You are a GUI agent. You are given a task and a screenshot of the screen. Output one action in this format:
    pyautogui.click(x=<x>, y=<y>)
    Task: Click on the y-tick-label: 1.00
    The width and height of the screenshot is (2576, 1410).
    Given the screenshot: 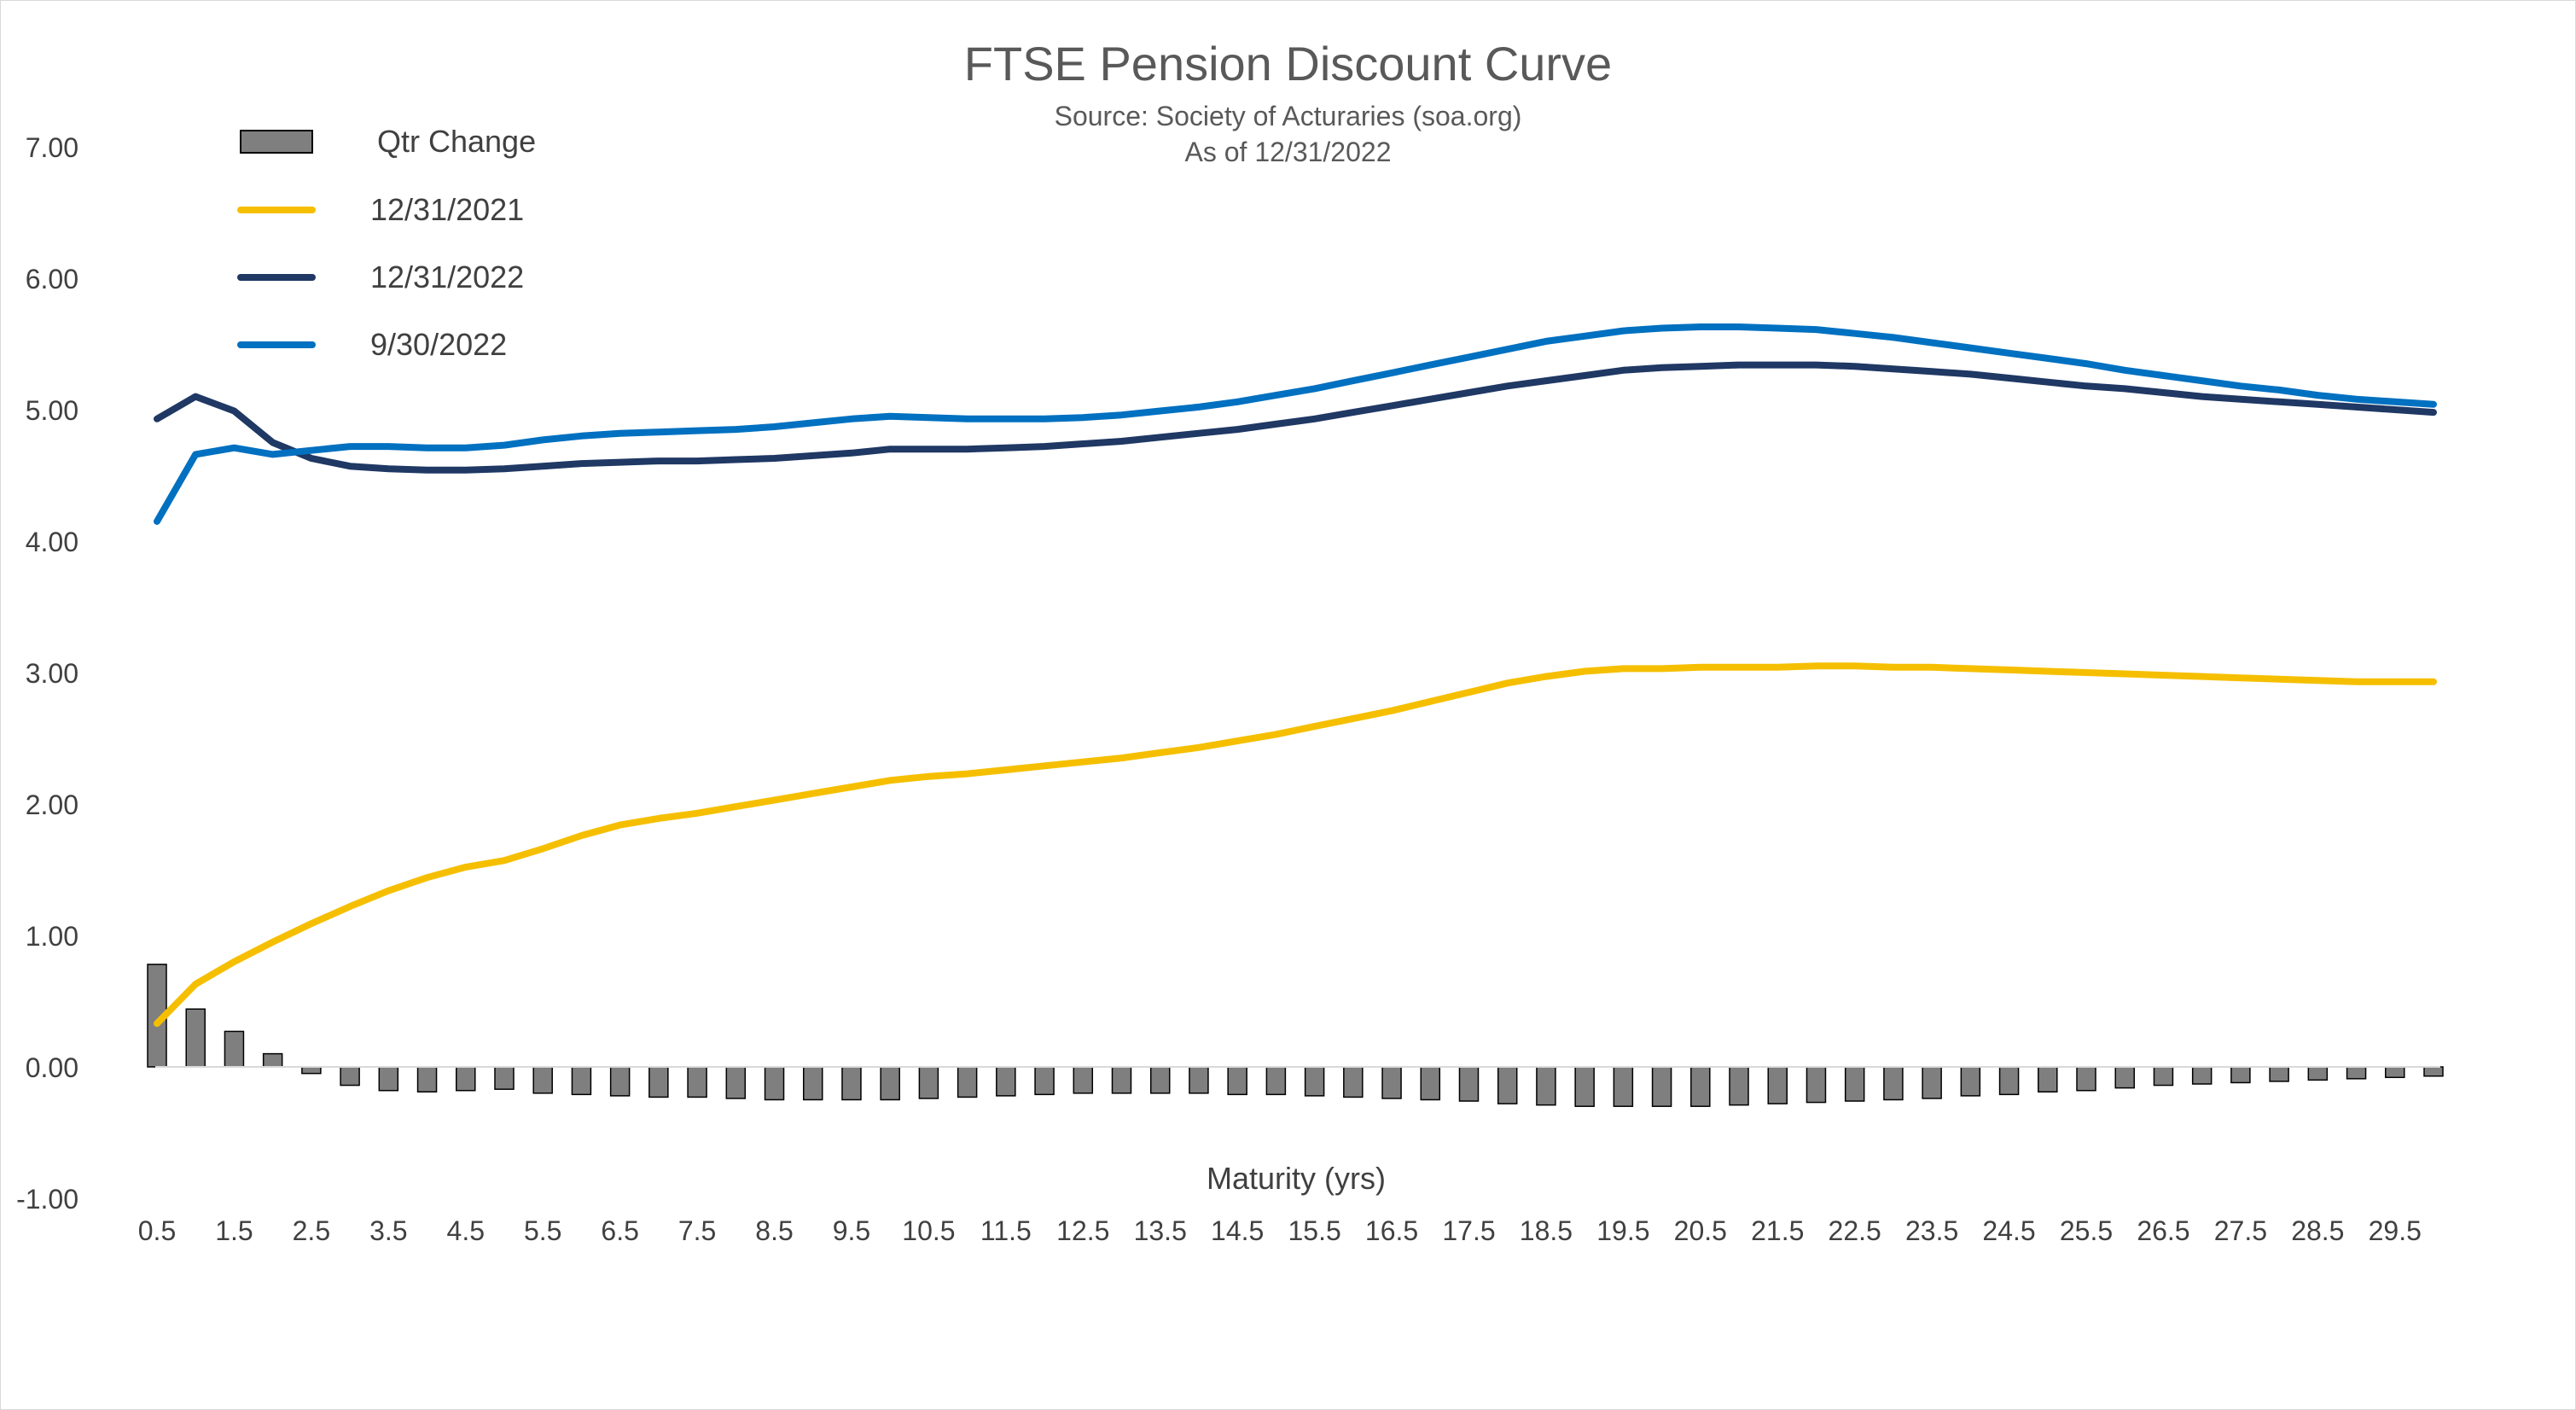 What is the action you would take?
    pyautogui.click(x=53, y=936)
    